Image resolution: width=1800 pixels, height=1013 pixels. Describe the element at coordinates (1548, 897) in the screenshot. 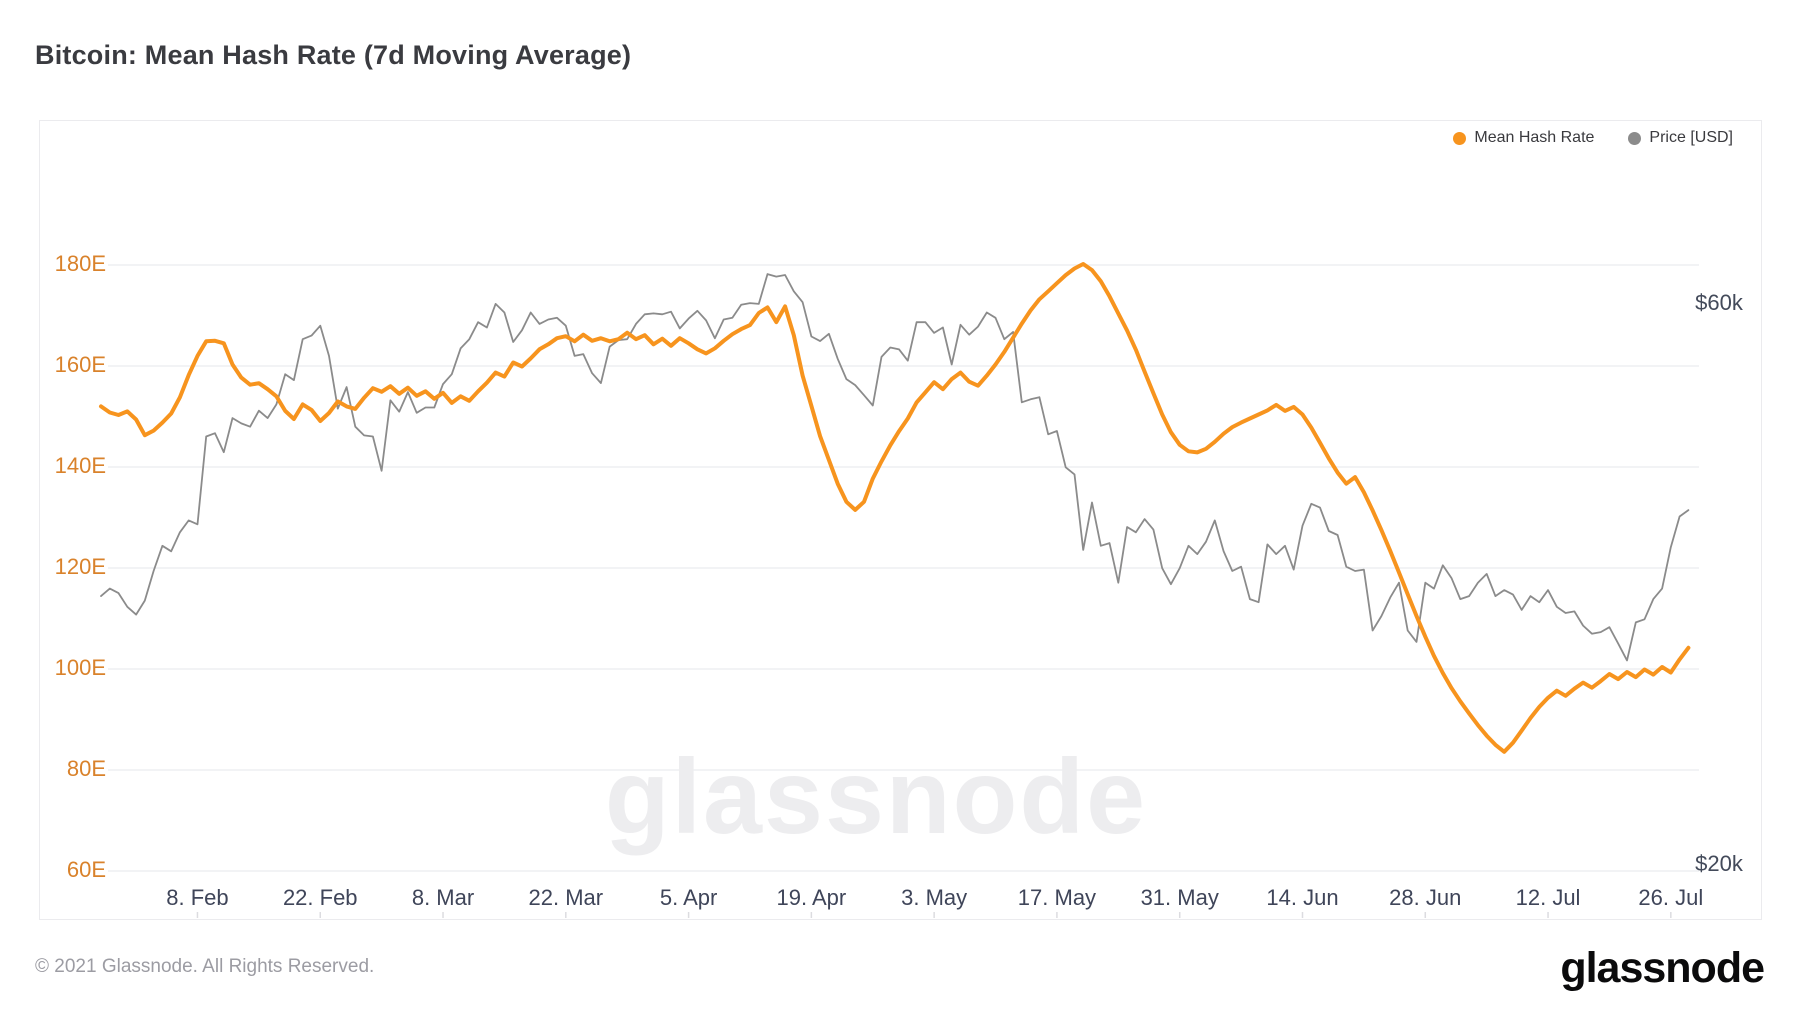

I see `x-axis-label: 12. Jul` at that location.